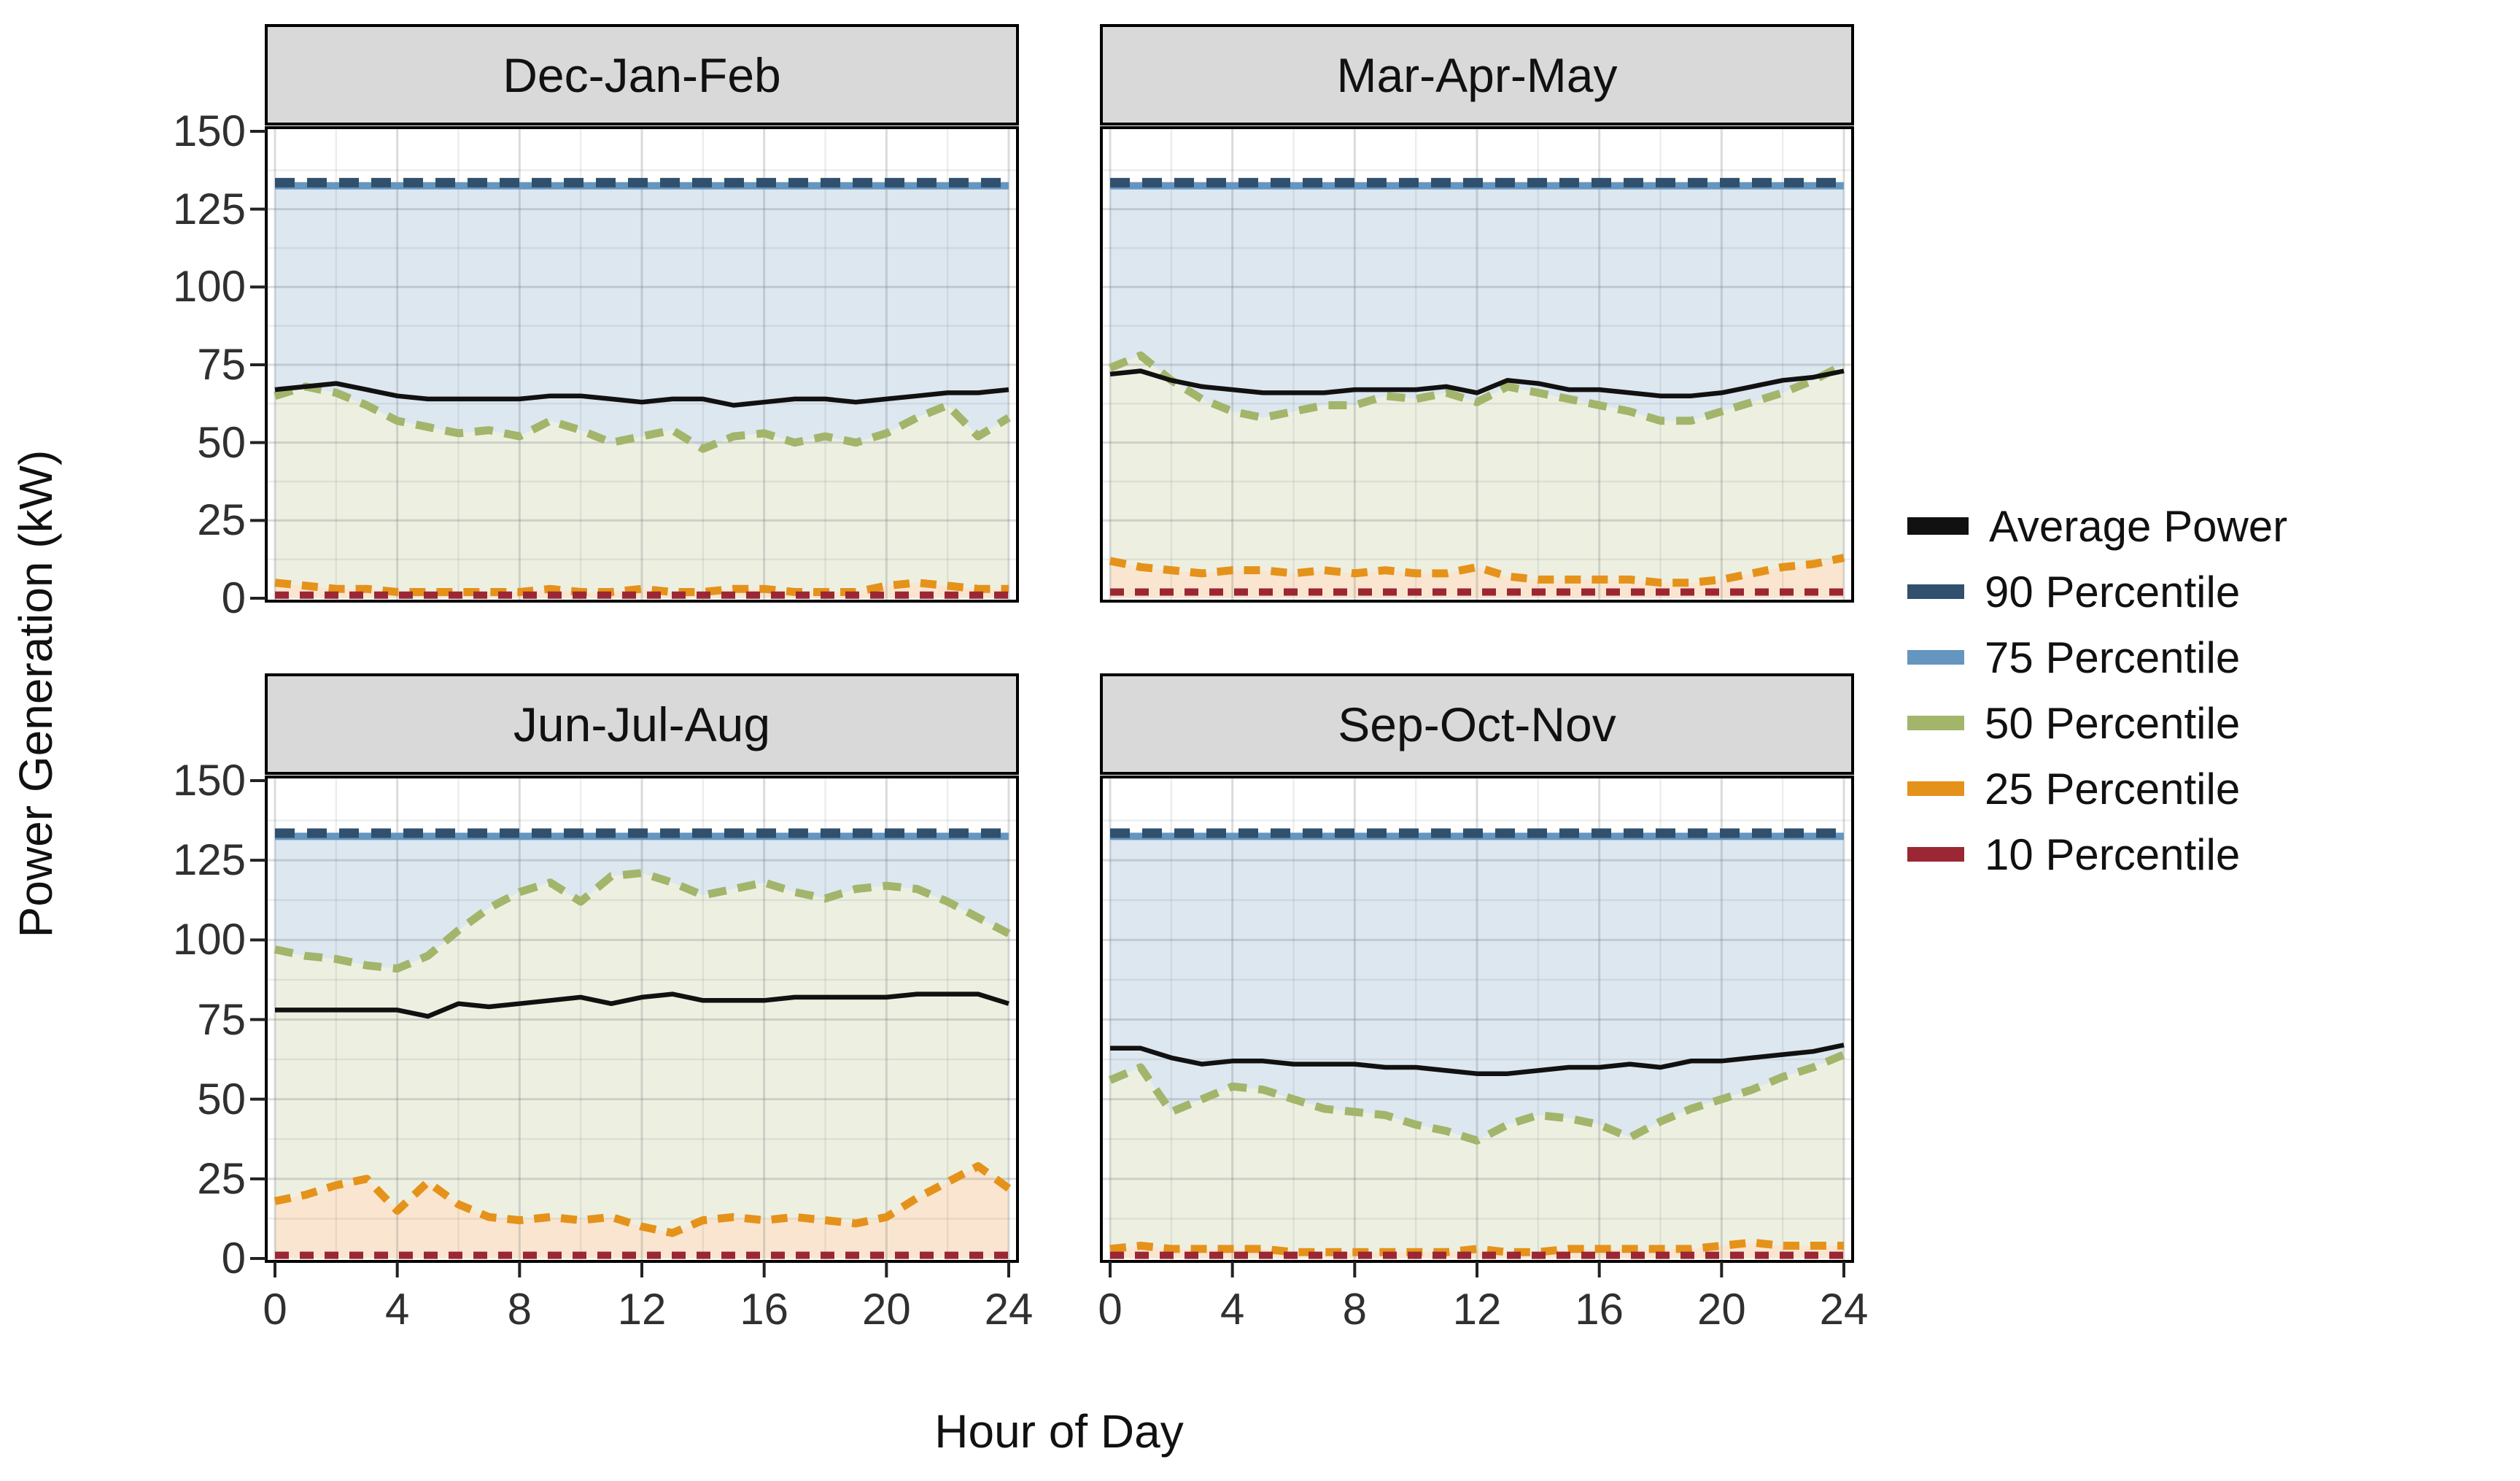 The width and height of the screenshot is (2520, 1481). I want to click on facet-strip-title: Sep-Oct-Nov, so click(1477, 724).